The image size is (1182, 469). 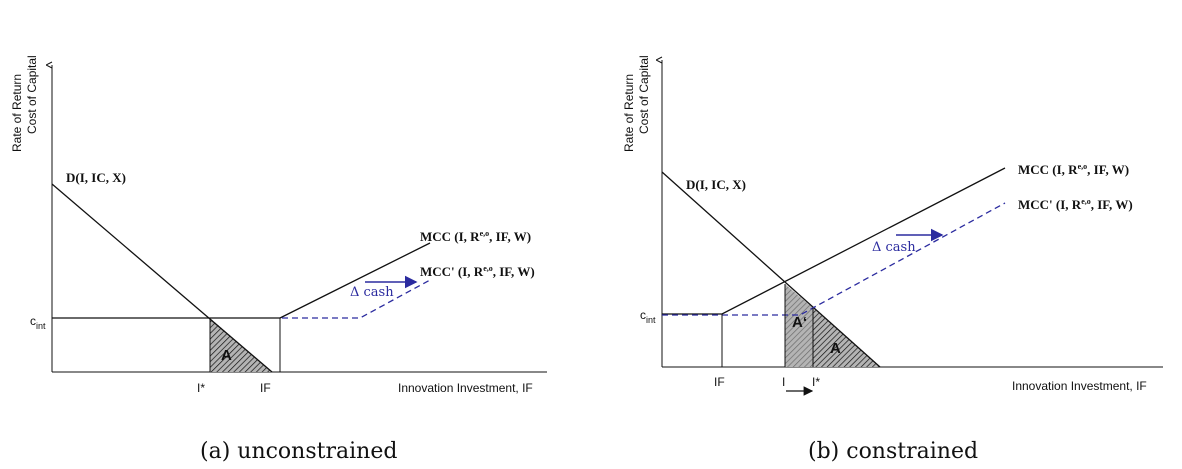 I want to click on panel-a-delta-cash-label: Δ cash, so click(x=372, y=292).